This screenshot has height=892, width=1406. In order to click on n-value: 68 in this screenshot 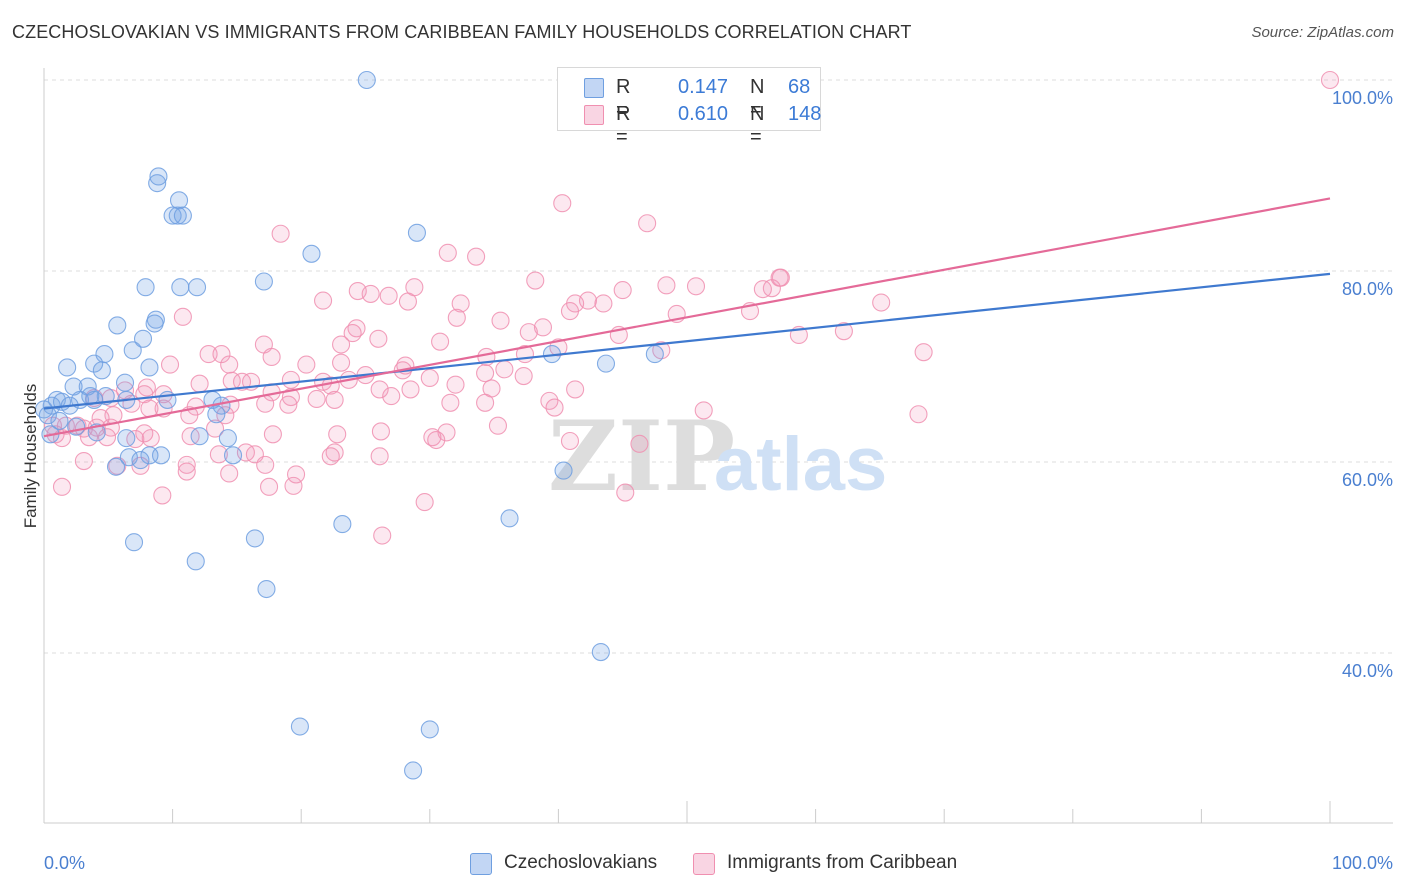, I will do `click(799, 87)`.